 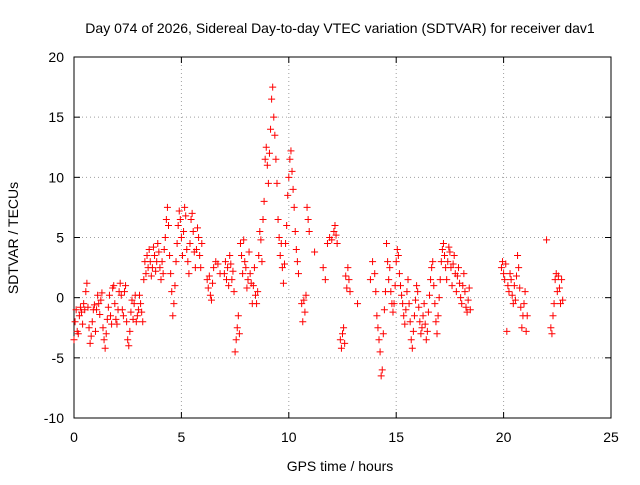 What do you see at coordinates (56, 177) in the screenshot?
I see `y-tick-label: 10` at bounding box center [56, 177].